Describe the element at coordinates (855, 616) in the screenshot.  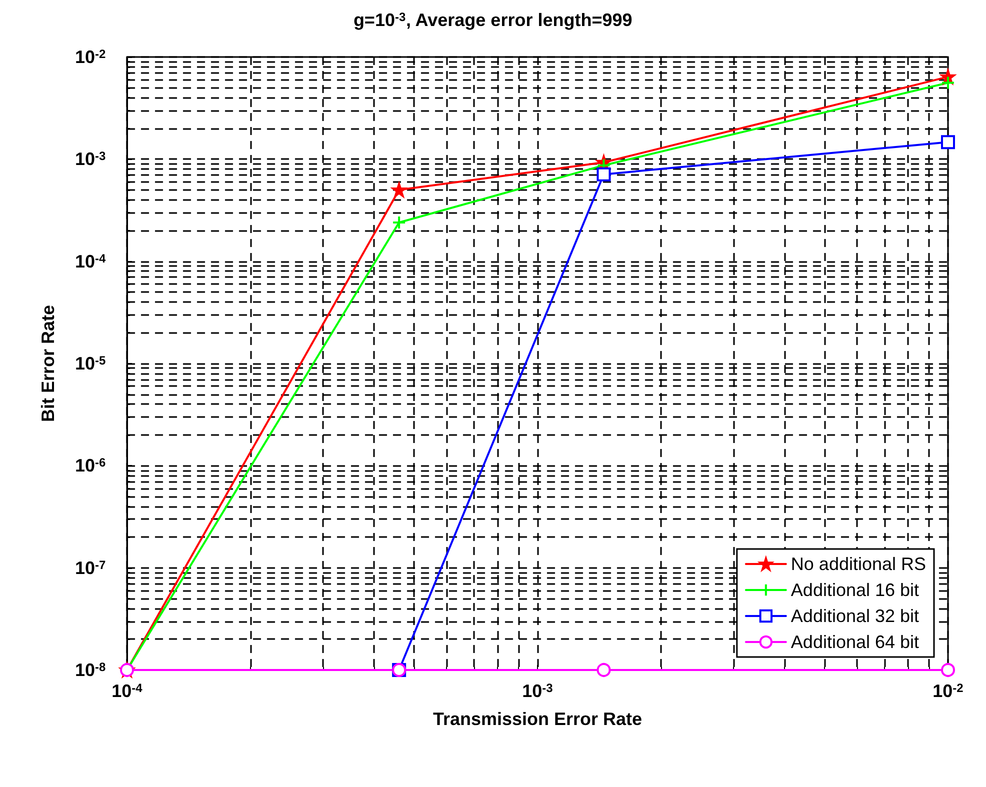
I see `legend-label: Additional 32 bit` at that location.